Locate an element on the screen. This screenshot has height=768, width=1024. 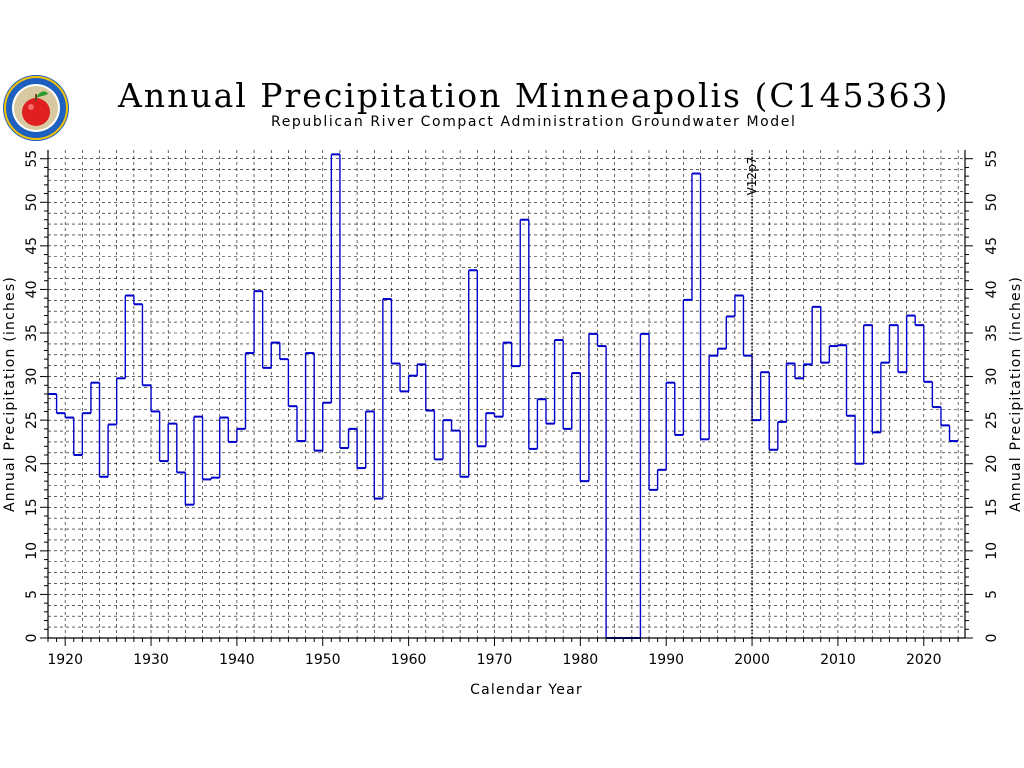
y-tick-label-right: 50 is located at coordinates (992, 202).